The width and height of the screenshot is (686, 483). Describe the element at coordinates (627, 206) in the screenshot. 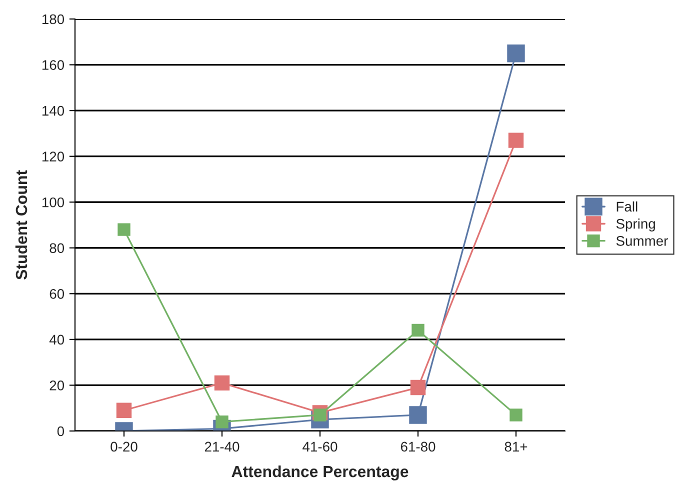

I see `legend-label: Fall` at that location.